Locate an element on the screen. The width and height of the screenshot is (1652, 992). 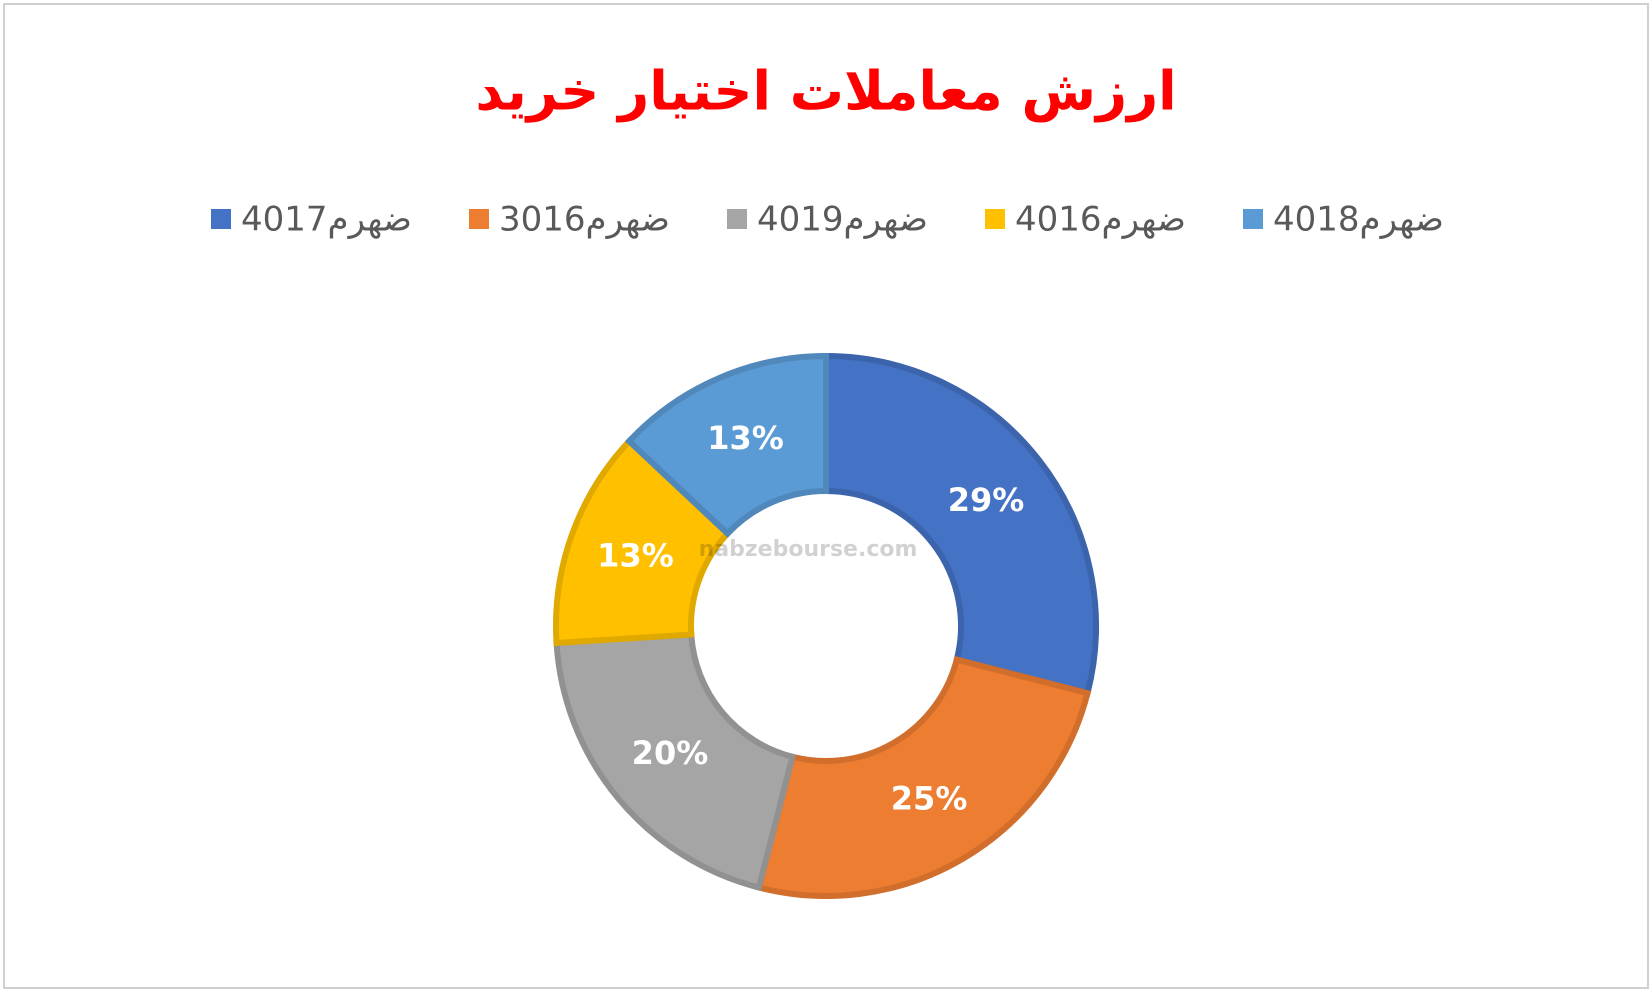
data-label: 29% is located at coordinates (986, 500).